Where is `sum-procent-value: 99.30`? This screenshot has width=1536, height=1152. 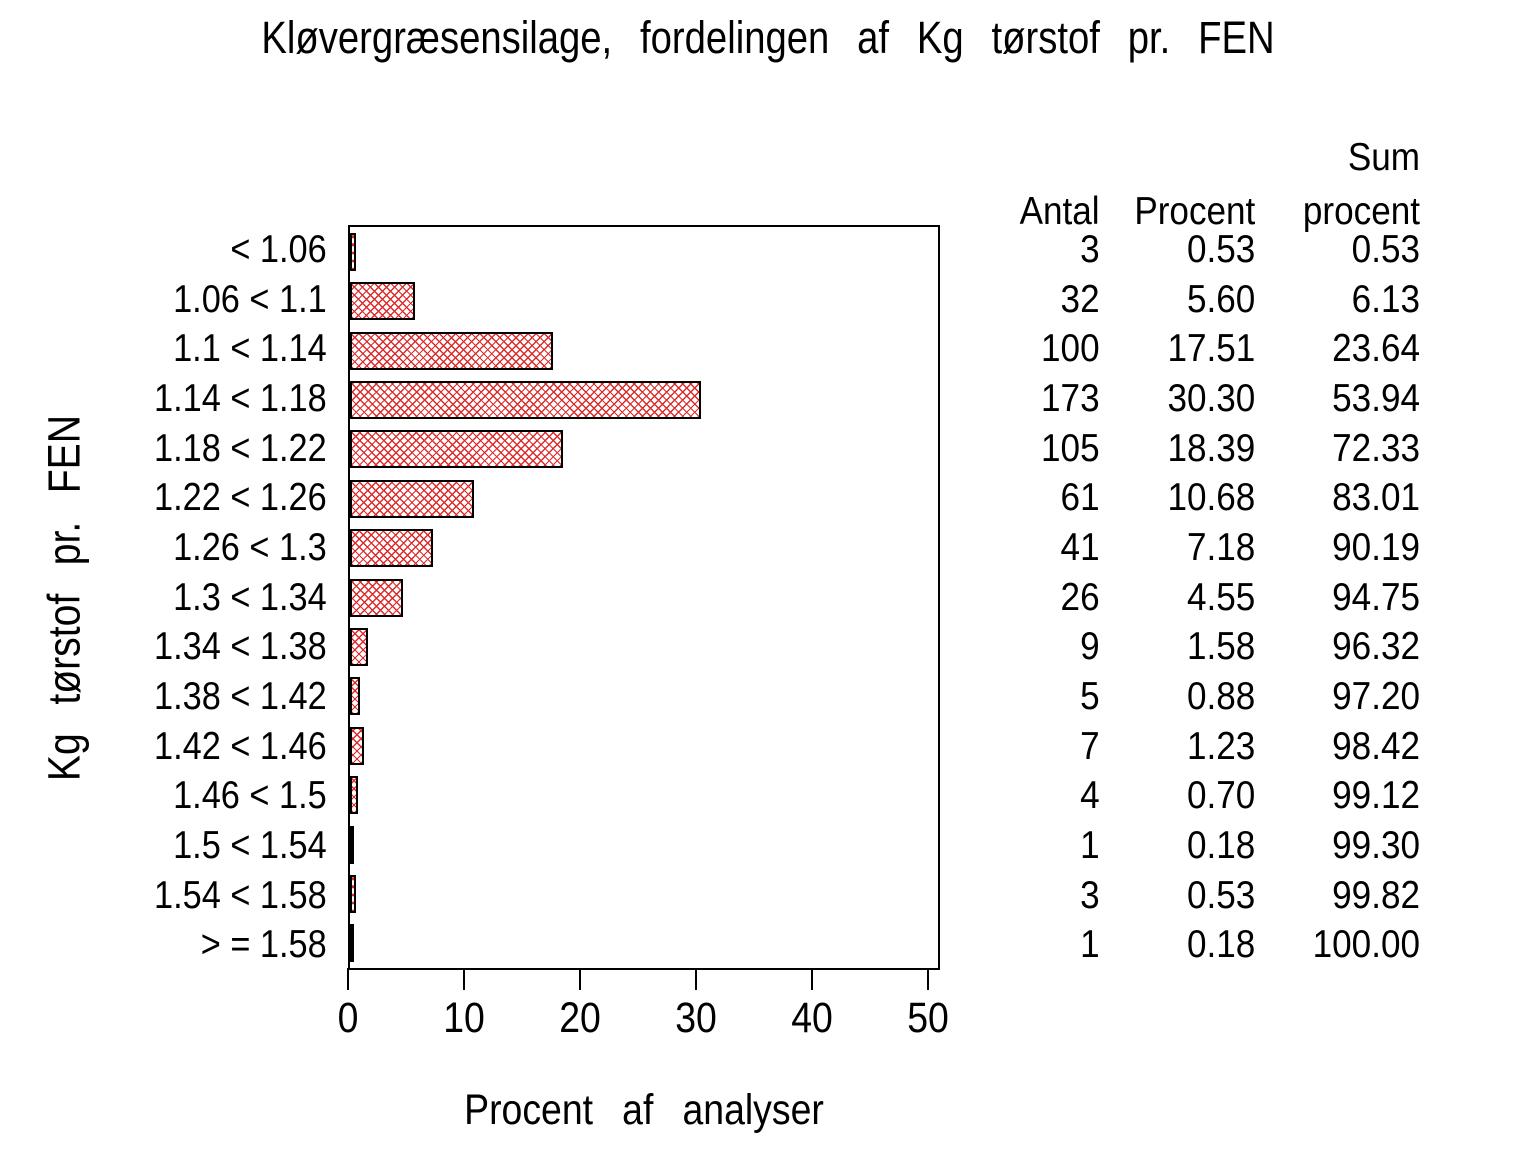
sum-procent-value: 99.30 is located at coordinates (1376, 845).